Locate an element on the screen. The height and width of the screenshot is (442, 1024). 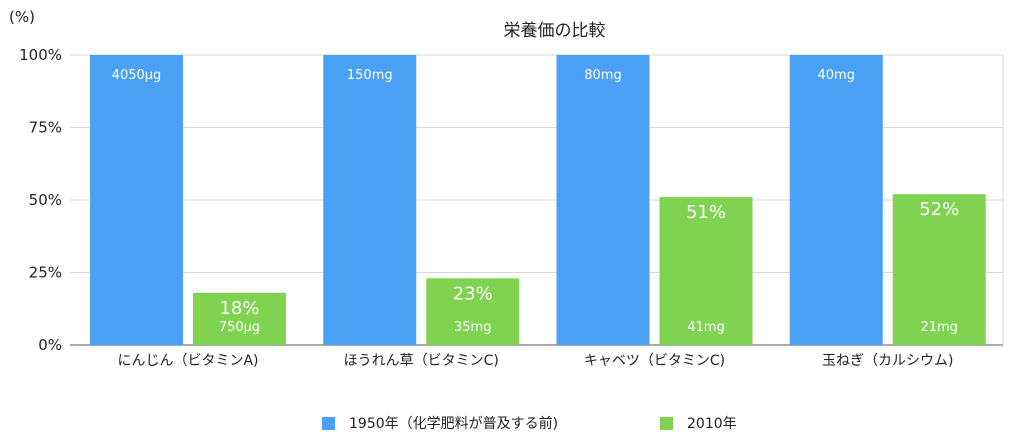
bar-value-label: 35mg is located at coordinates (472, 327).